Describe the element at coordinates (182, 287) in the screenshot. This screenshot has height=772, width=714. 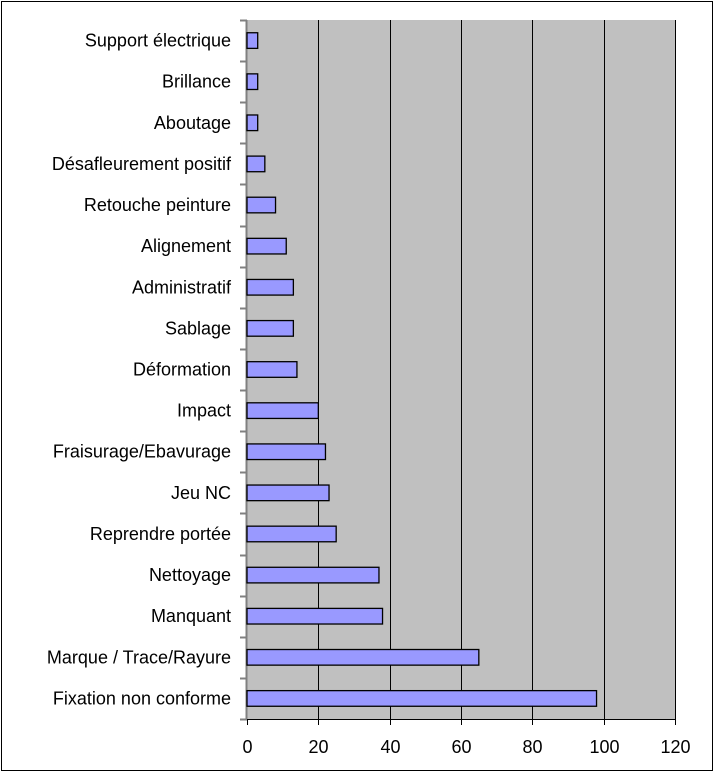
I see `y-tick-label: Administratif` at that location.